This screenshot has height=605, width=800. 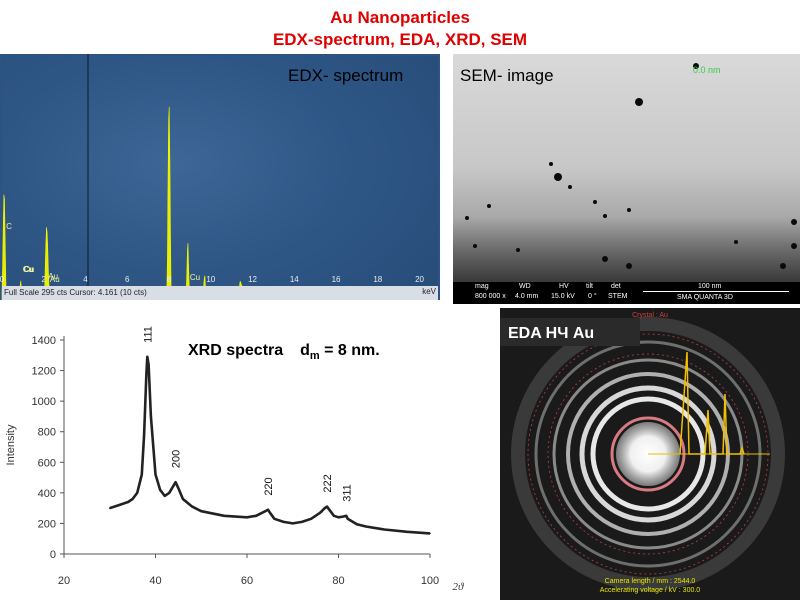 I want to click on xrd-y-tick-label: 1200, so click(x=44, y=372).